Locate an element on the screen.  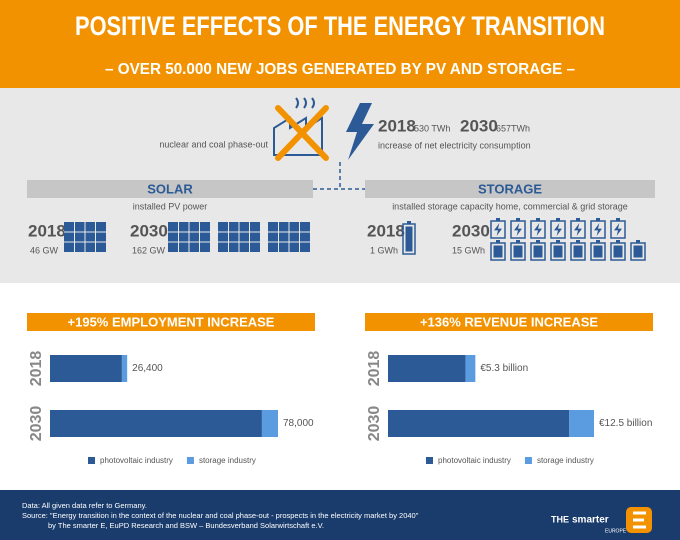
chart-title: +136% REVENUE INCREASE is located at coordinates (509, 321).